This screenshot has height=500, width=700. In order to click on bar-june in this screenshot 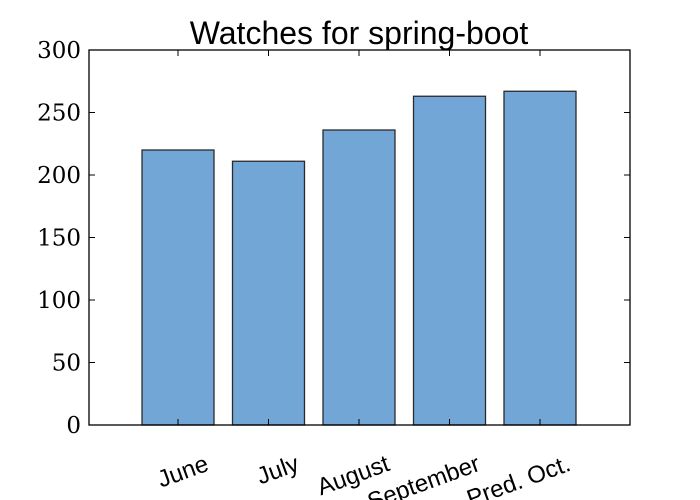, I will do `click(178, 287)`.